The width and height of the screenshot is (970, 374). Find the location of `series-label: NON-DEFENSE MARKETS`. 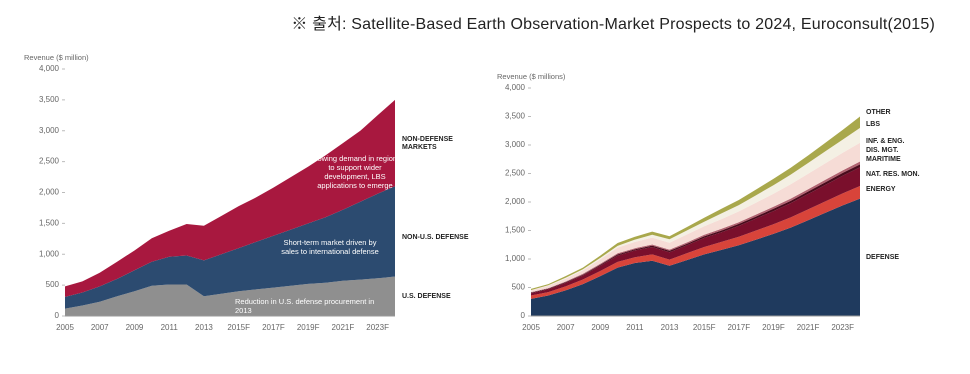

series-label: NON-DEFENSE MARKETS is located at coordinates (427, 143).